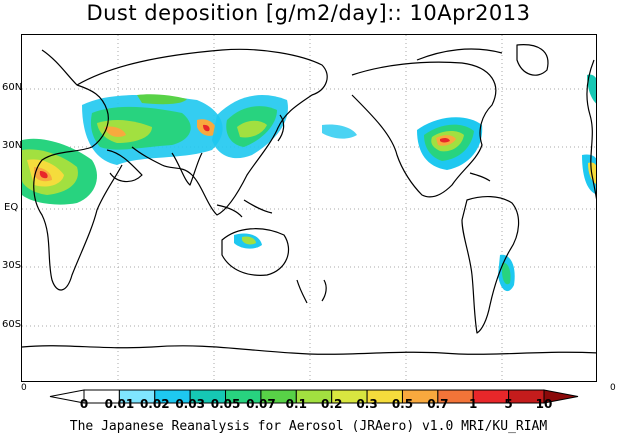  What do you see at coordinates (12, 324) in the screenshot?
I see `lat-label-60s: 60S` at bounding box center [12, 324].